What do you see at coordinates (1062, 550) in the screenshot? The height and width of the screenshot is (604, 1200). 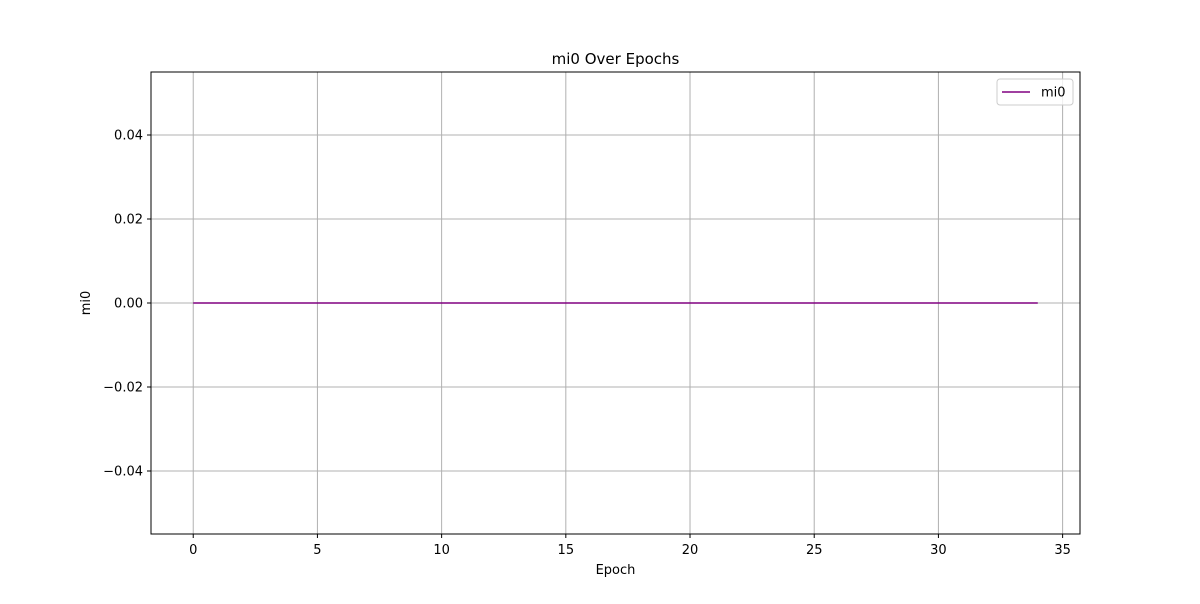 I see `x-tick-label: 35` at bounding box center [1062, 550].